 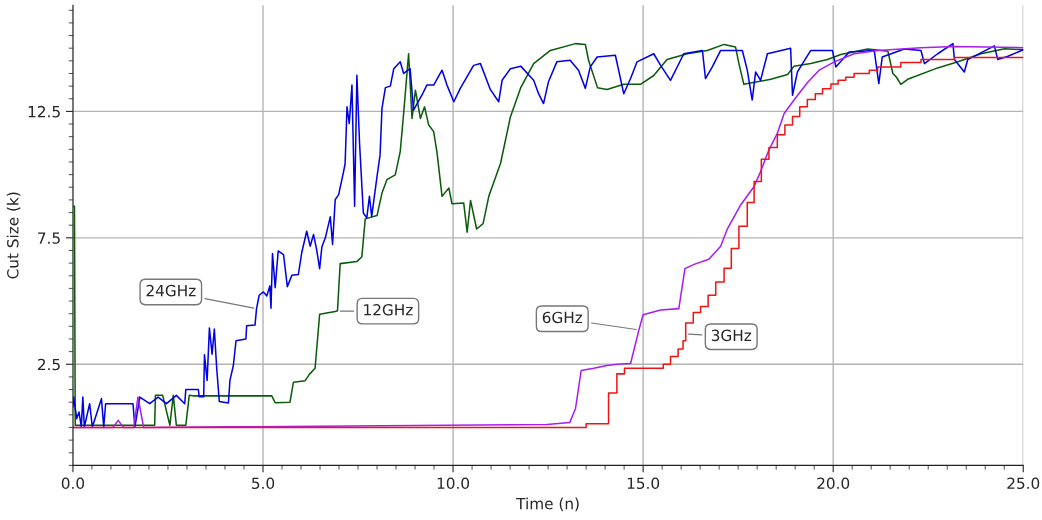 I want to click on y-axis-title: Cut Size (k), so click(x=13, y=235).